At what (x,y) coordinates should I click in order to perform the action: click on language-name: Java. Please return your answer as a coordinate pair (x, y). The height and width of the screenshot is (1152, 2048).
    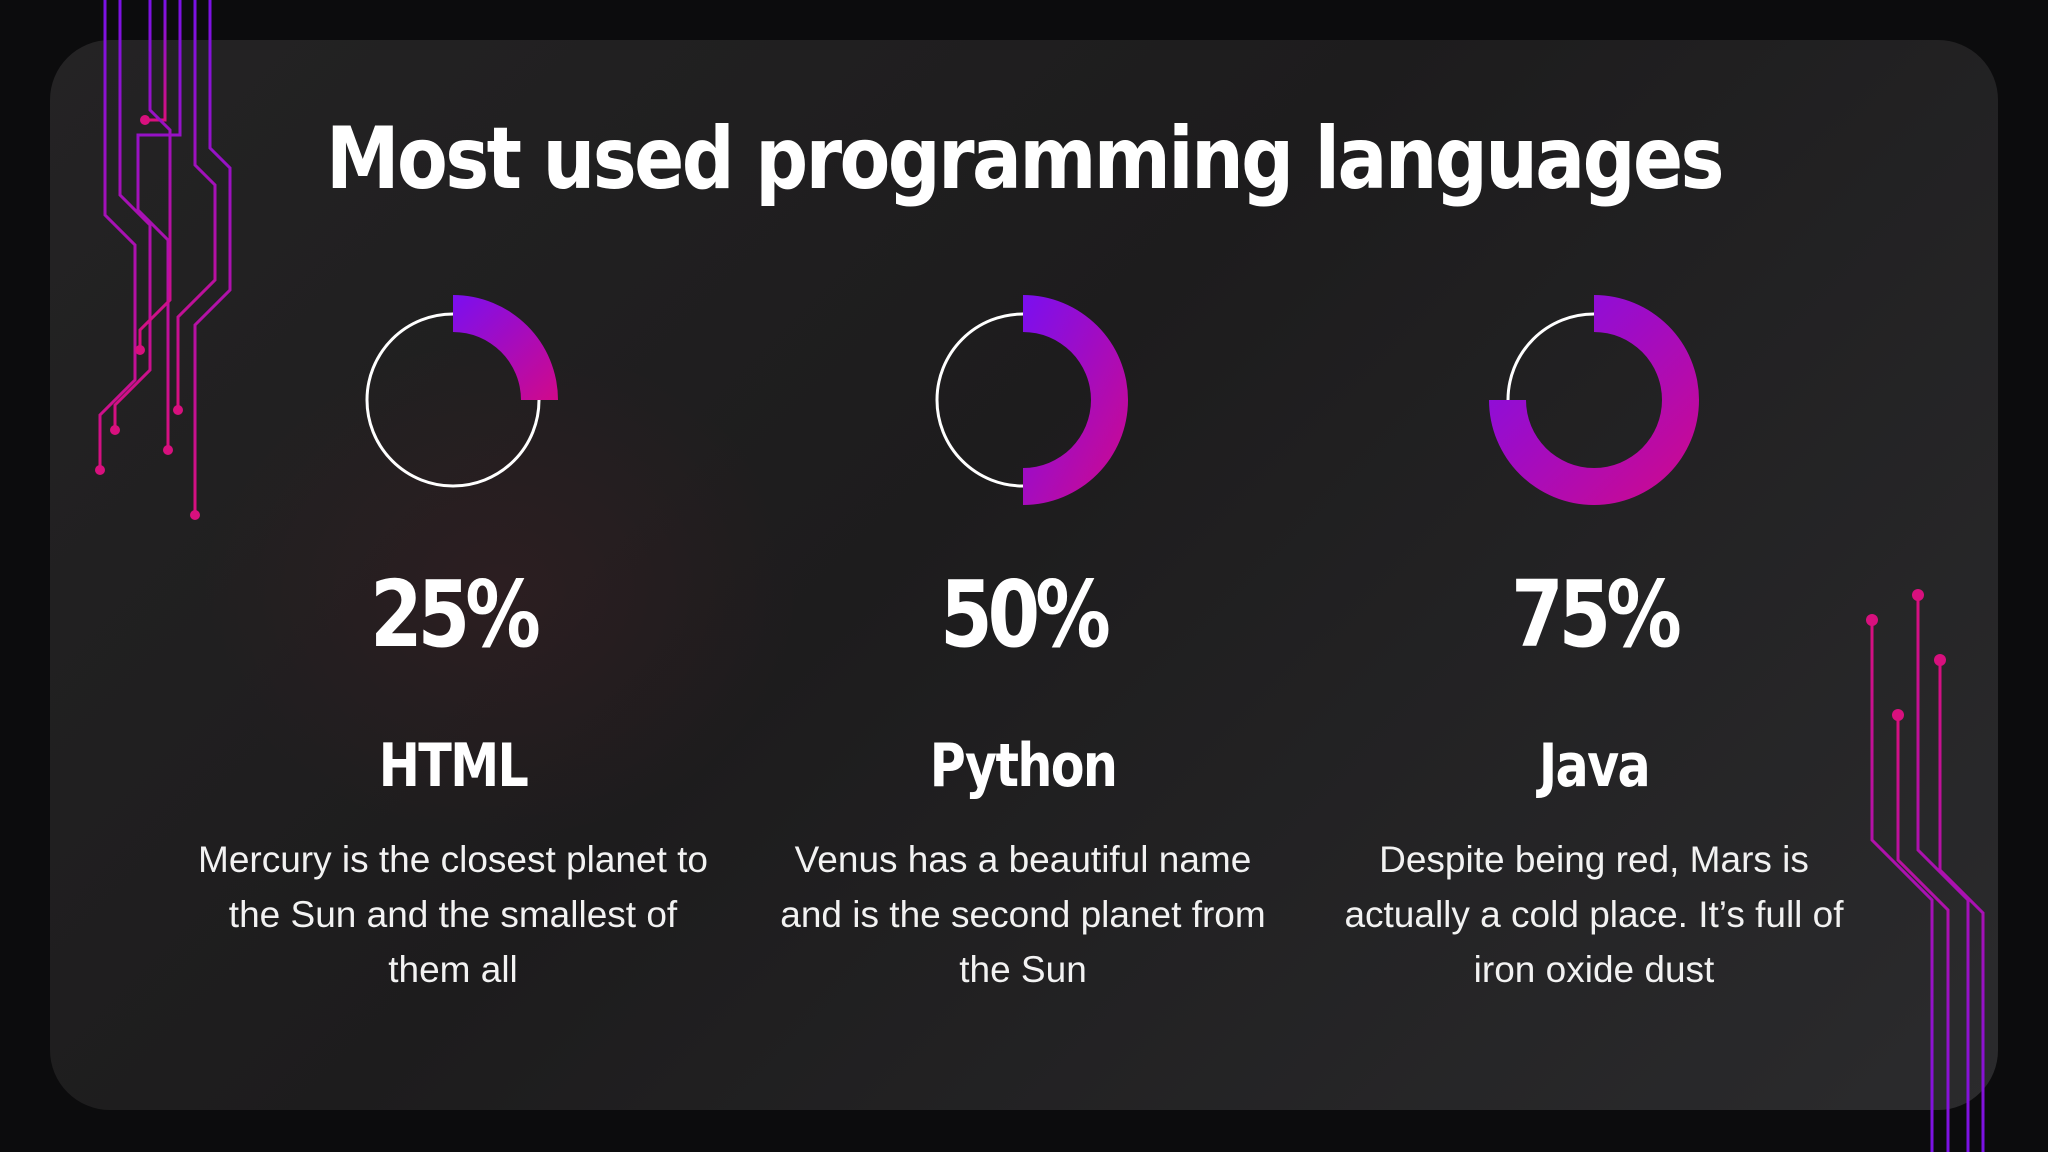
    Looking at the image, I should click on (1594, 766).